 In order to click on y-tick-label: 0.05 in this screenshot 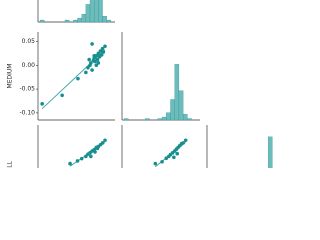, I will do `click(29, 41)`.